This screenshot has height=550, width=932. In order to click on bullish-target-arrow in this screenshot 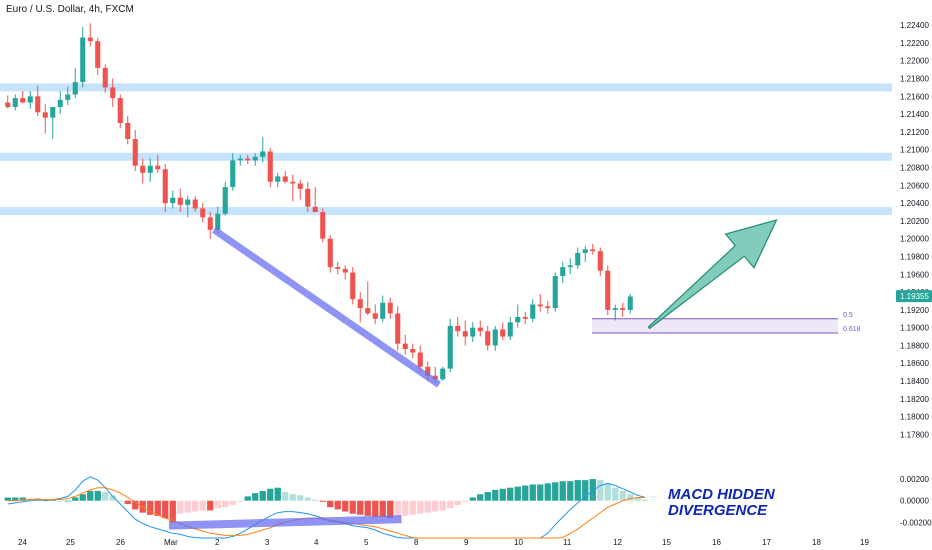, I will do `click(712, 274)`.